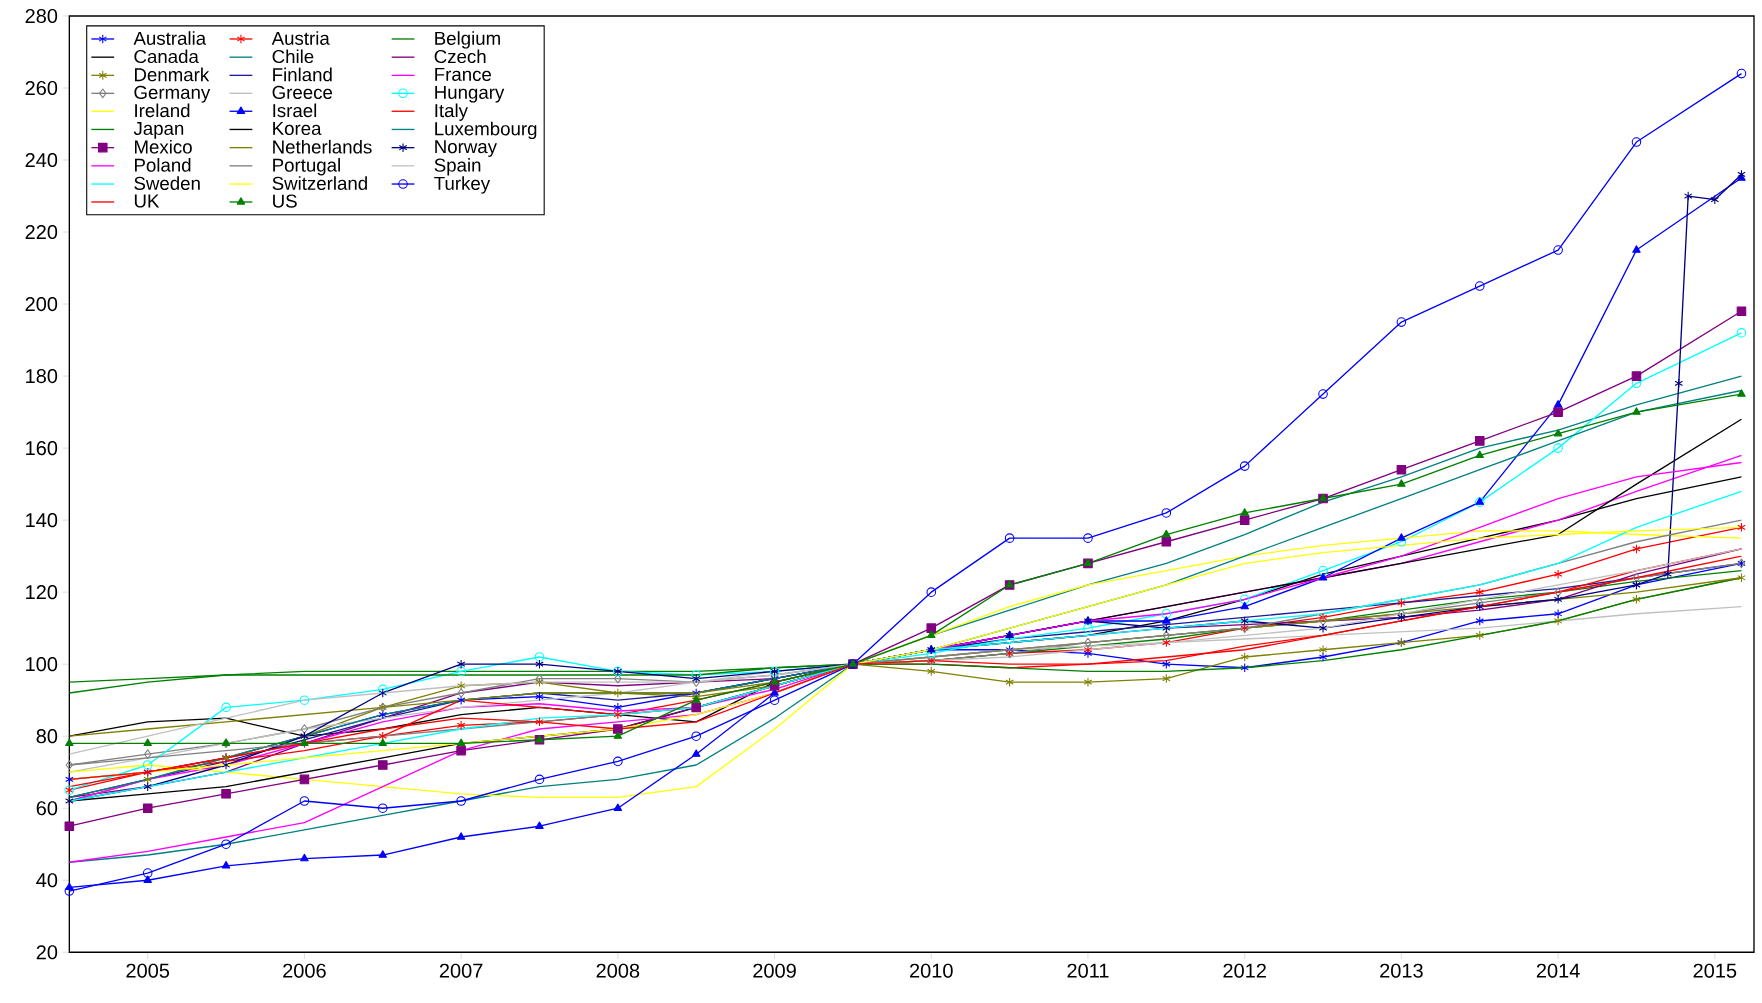 This screenshot has height=1003, width=1762. Describe the element at coordinates (931, 970) in the screenshot. I see `x-tick-label: 2010` at that location.